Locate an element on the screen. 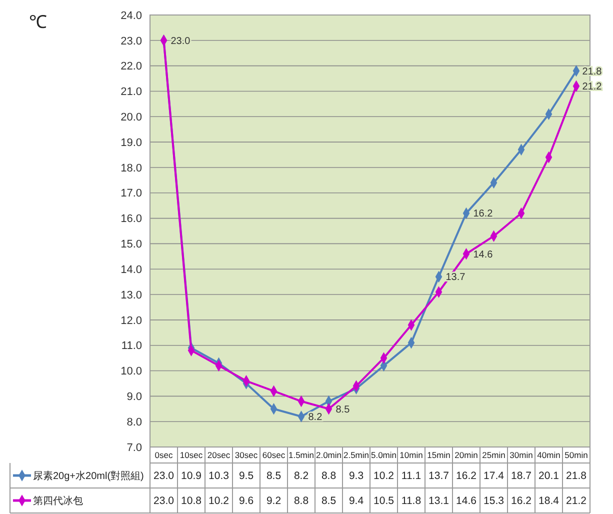 The height and width of the screenshot is (514, 613). data-label: 9.6 is located at coordinates (246, 501).